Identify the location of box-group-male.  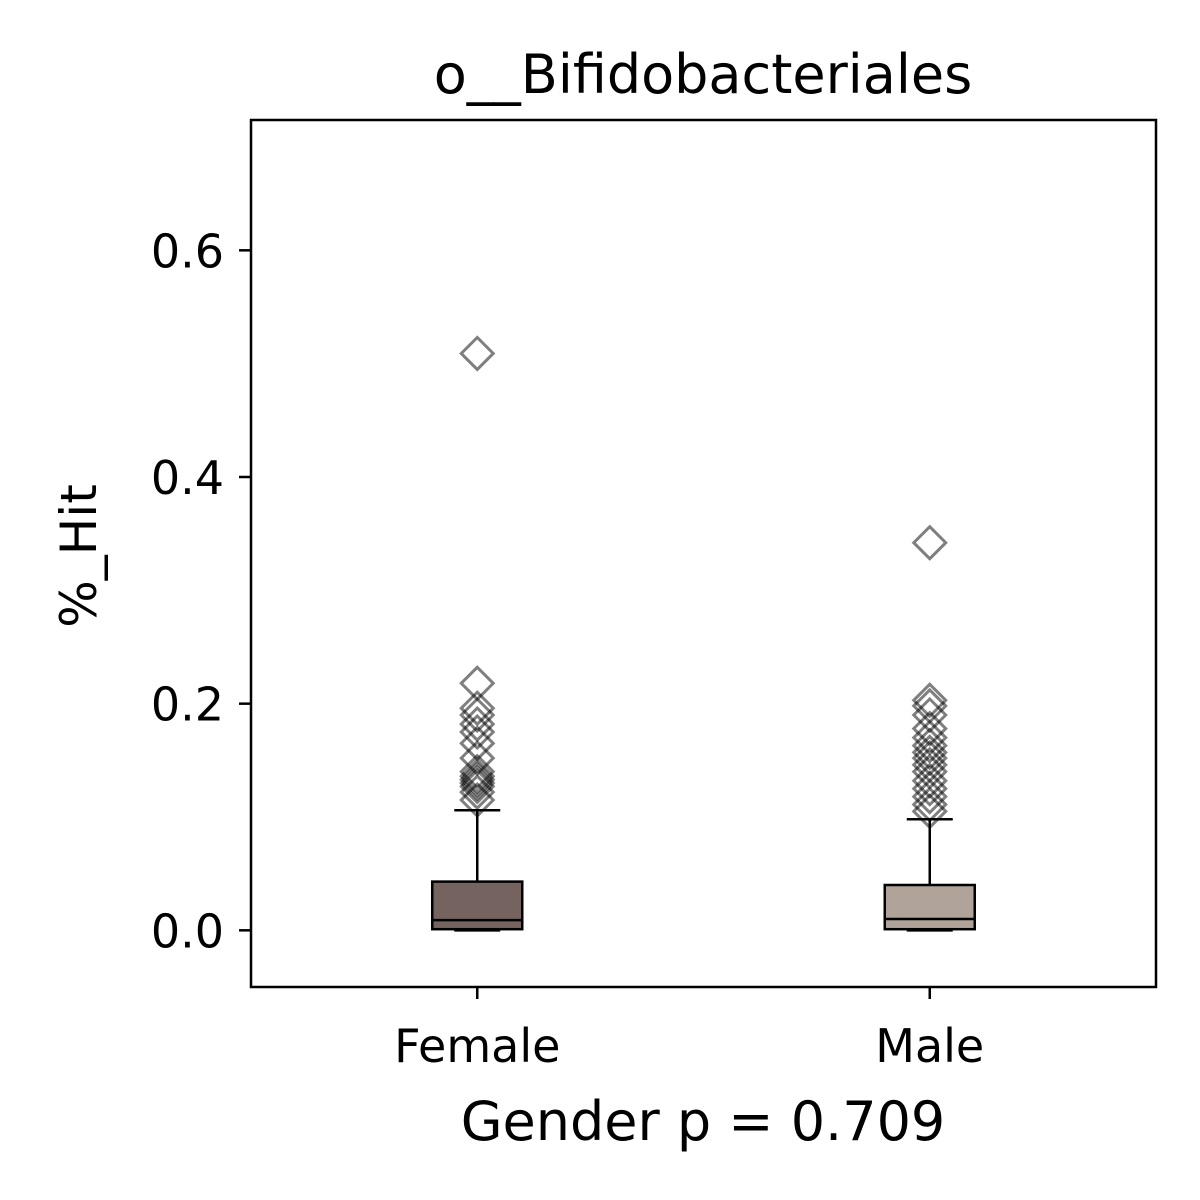
(929, 728).